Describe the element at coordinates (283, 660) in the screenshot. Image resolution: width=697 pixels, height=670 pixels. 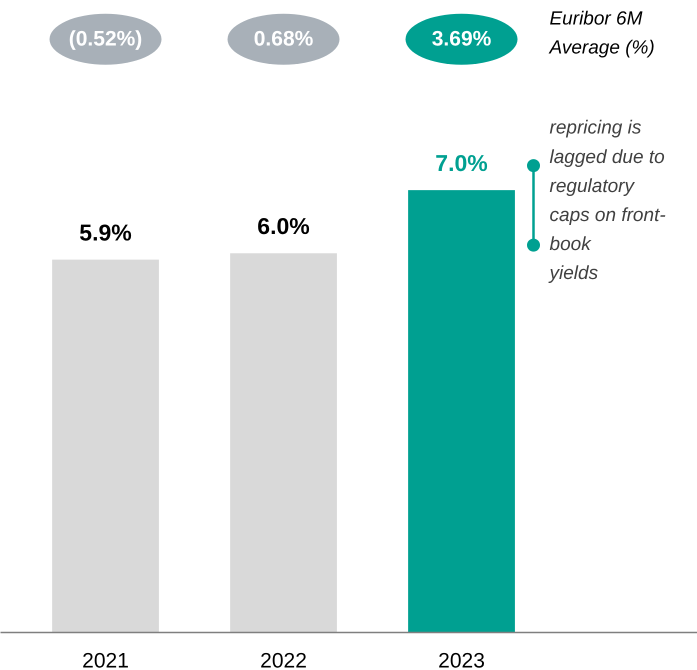
I see `x-tick-label: 2022` at that location.